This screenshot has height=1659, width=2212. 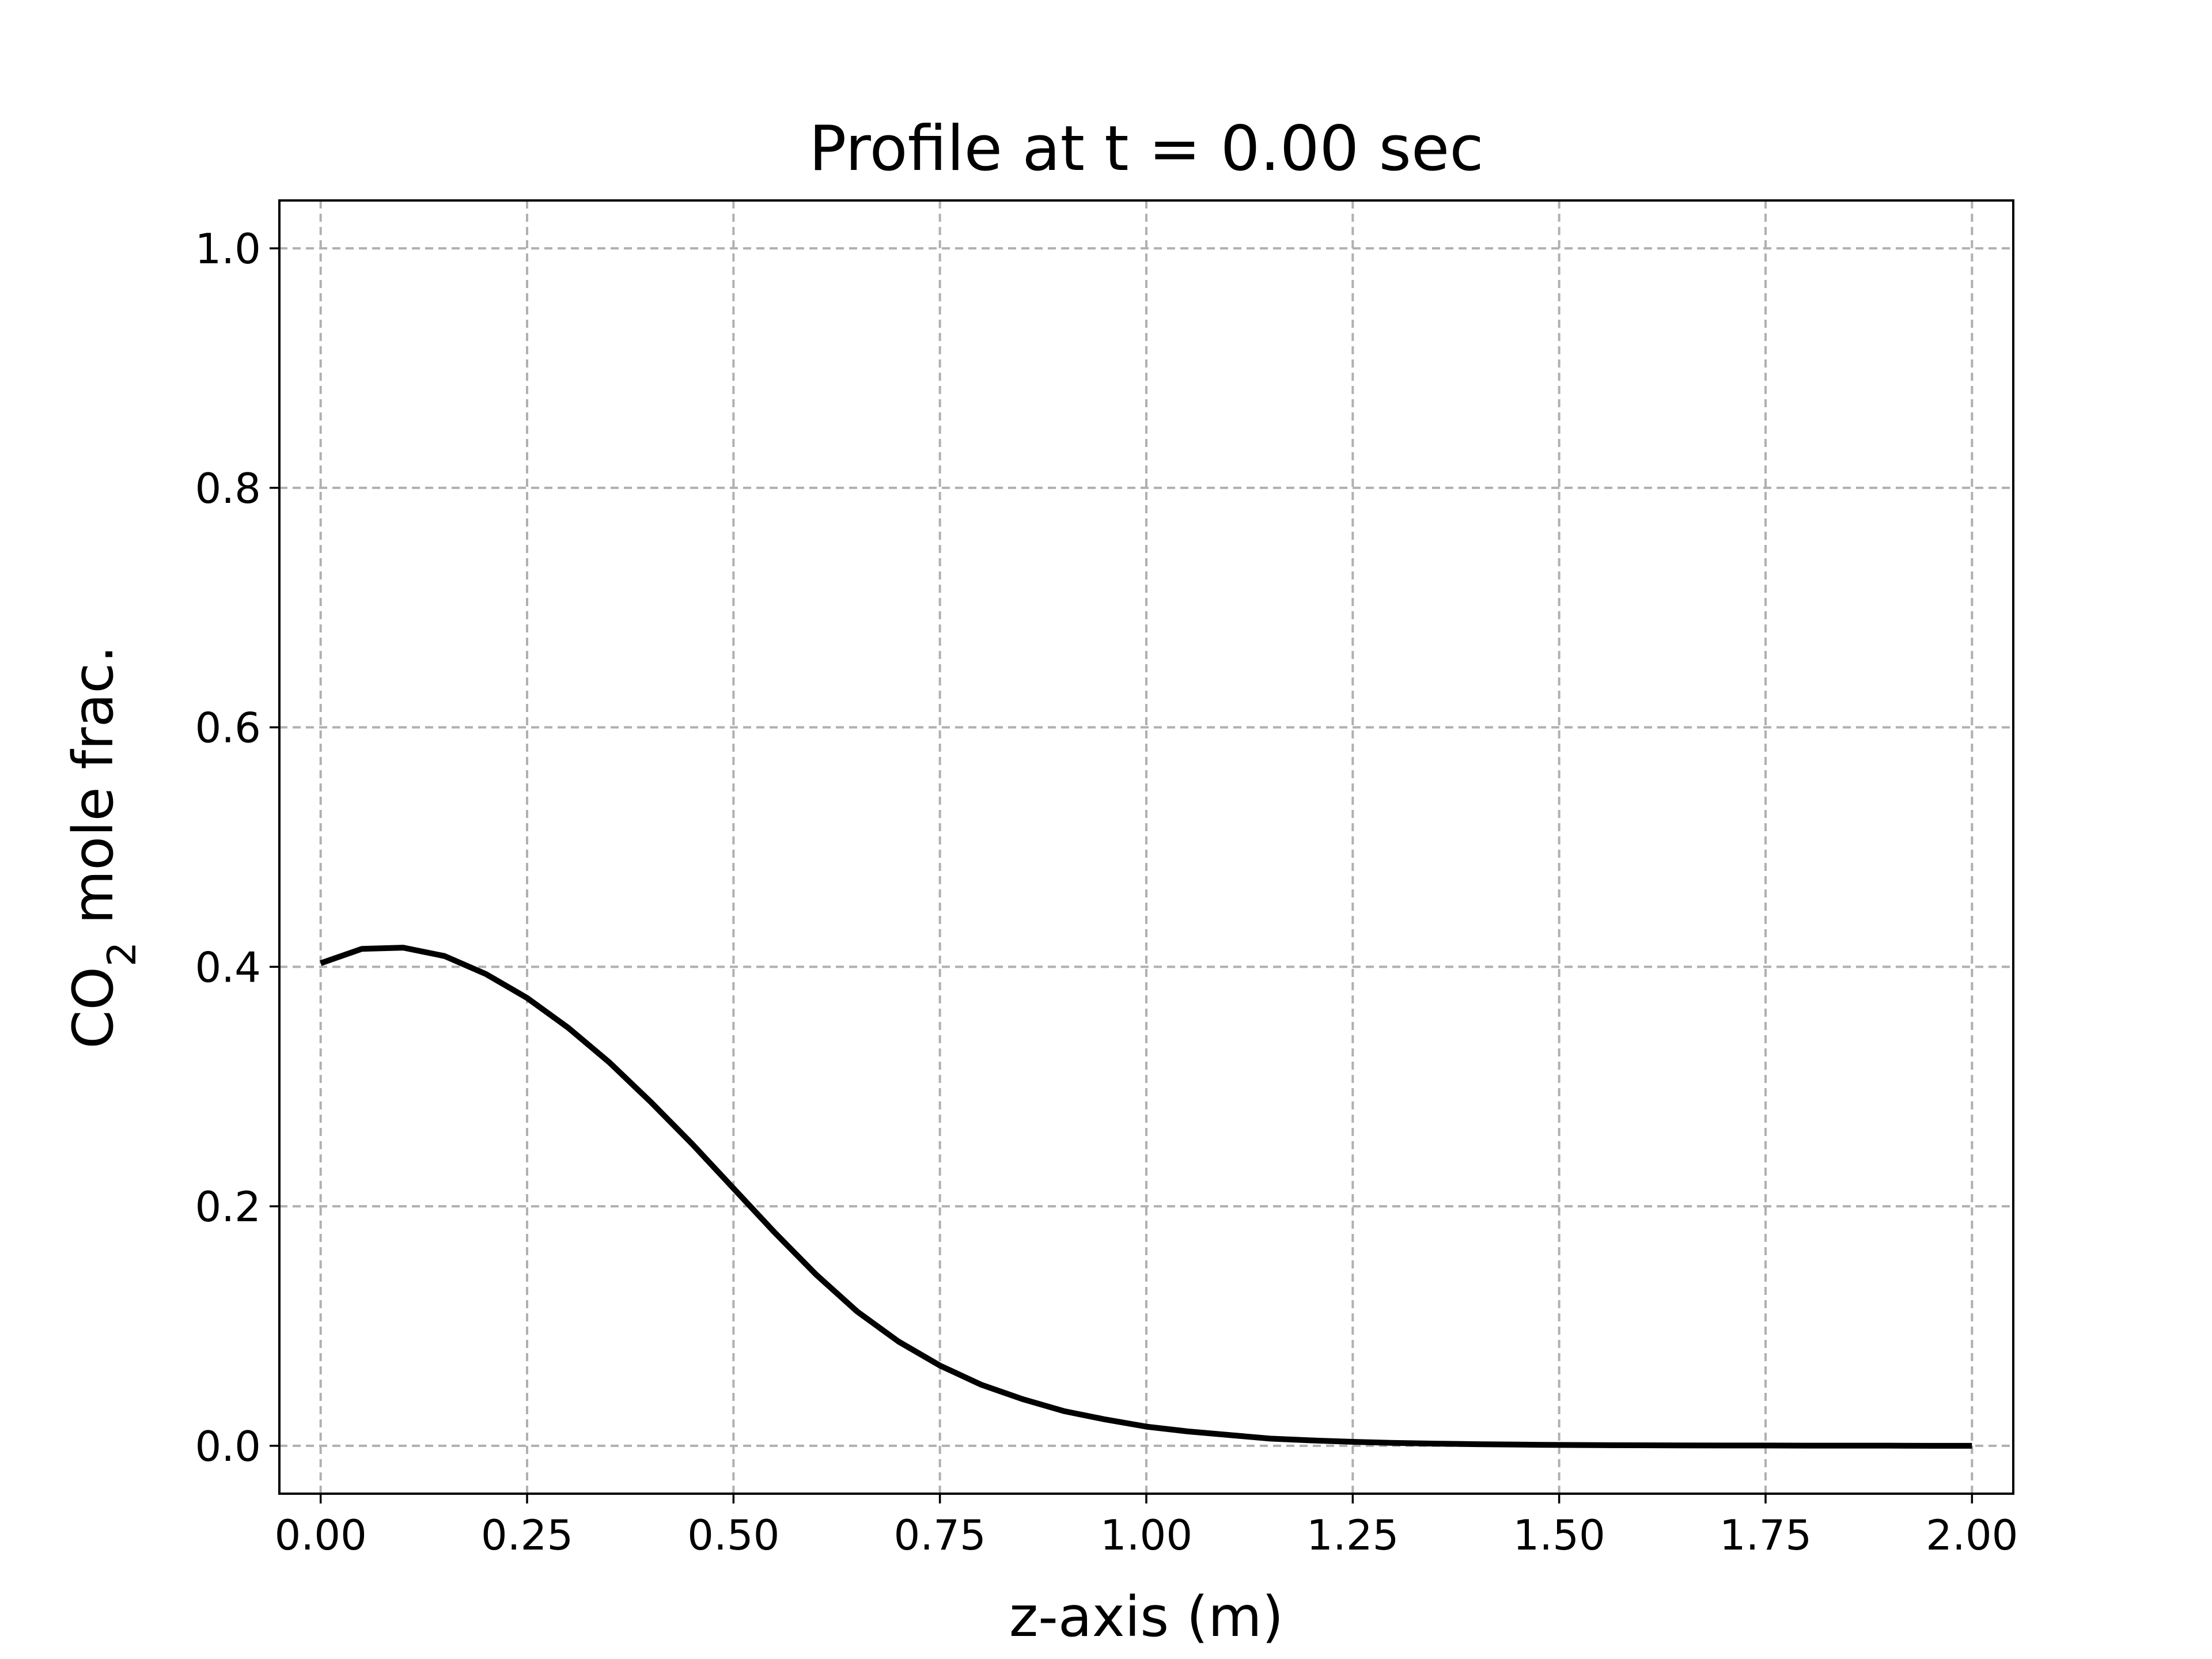 What do you see at coordinates (237, 848) in the screenshot?
I see `y-axis: 0.0 0.2 0.4 0.6 0.8 1.0` at bounding box center [237, 848].